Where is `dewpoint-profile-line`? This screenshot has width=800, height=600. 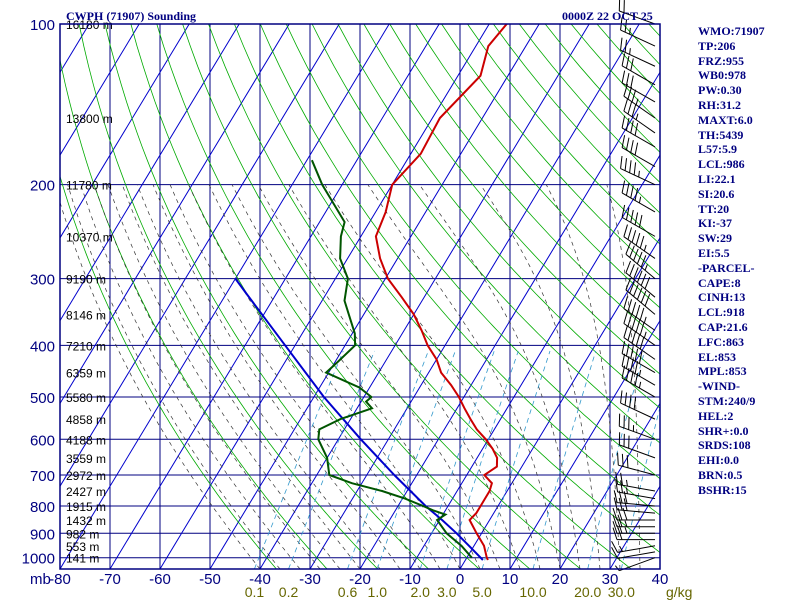 dewpoint-profile-line is located at coordinates (391, 359).